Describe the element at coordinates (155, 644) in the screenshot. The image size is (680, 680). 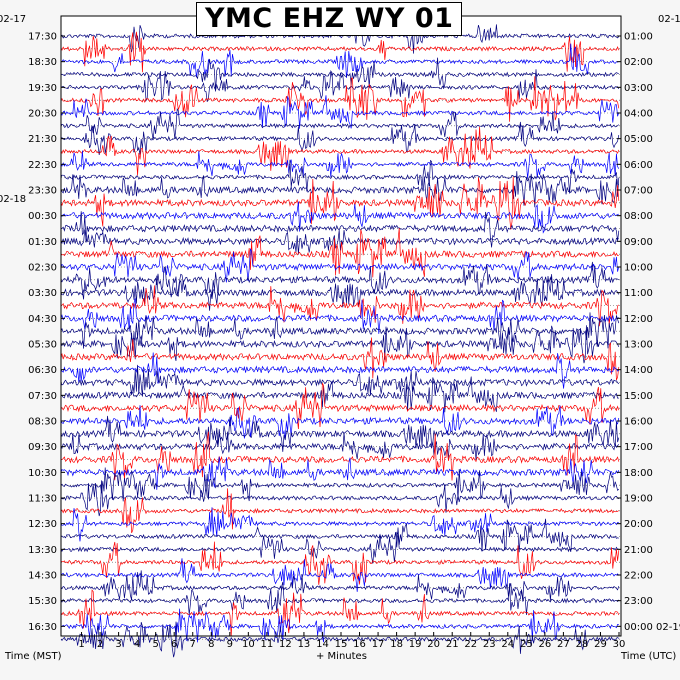
I see `x-tick-label: 5` at that location.